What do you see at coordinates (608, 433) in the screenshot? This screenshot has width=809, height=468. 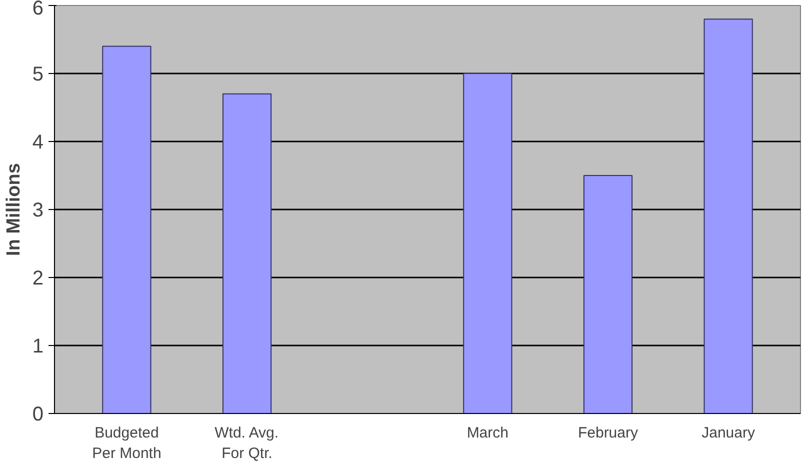 I see `x-tick-label: February` at bounding box center [608, 433].